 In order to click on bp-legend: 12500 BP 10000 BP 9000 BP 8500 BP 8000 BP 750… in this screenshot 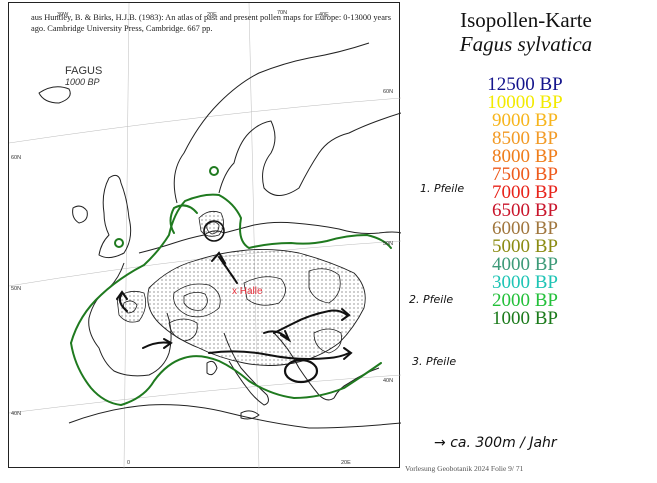, I will do `click(525, 202)`.